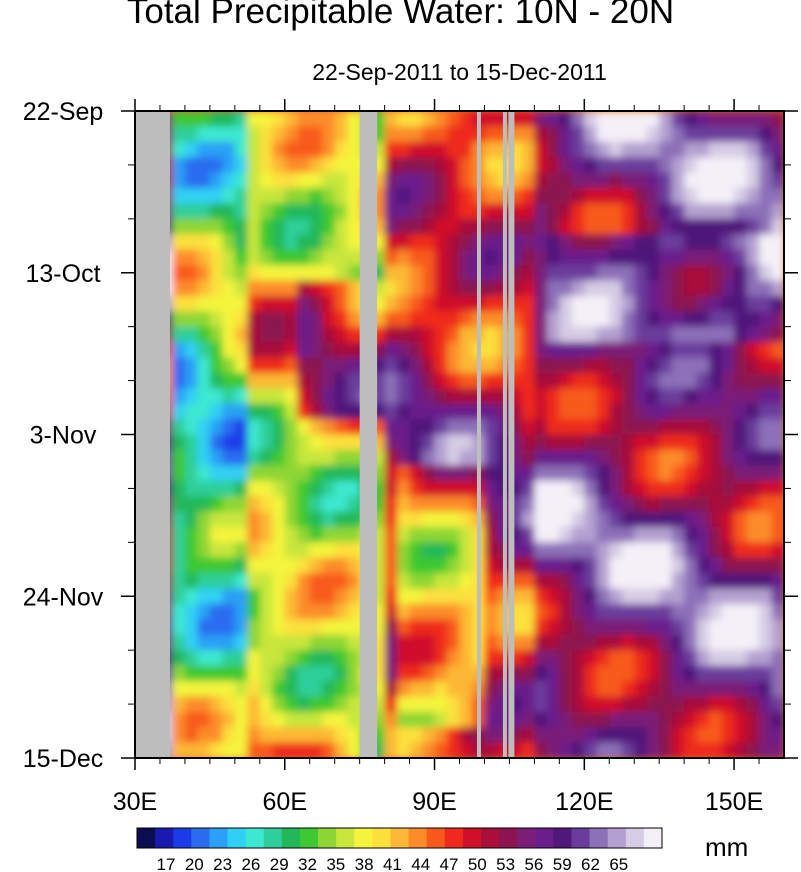 The height and width of the screenshot is (872, 801). What do you see at coordinates (590, 863) in the screenshot?
I see `colorbar-label: 62` at bounding box center [590, 863].